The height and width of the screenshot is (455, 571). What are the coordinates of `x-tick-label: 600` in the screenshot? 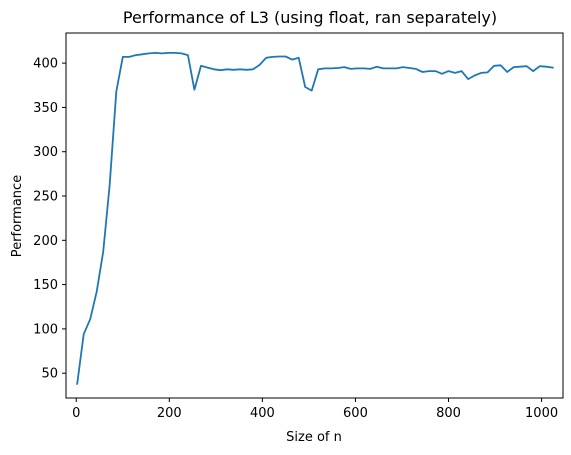 It's located at (355, 413).